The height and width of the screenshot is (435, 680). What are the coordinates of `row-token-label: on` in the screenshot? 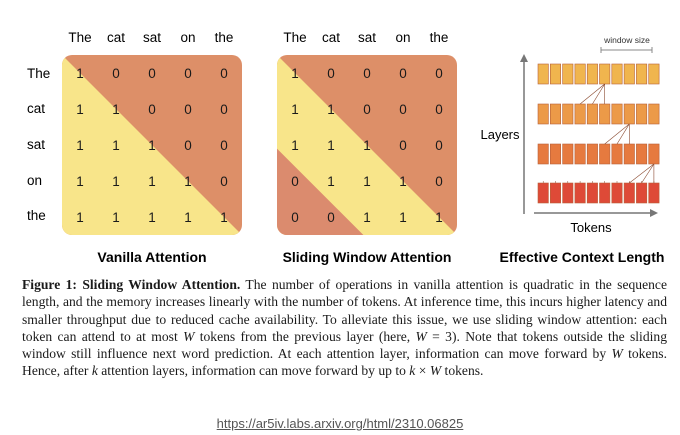 It's located at (34, 180).